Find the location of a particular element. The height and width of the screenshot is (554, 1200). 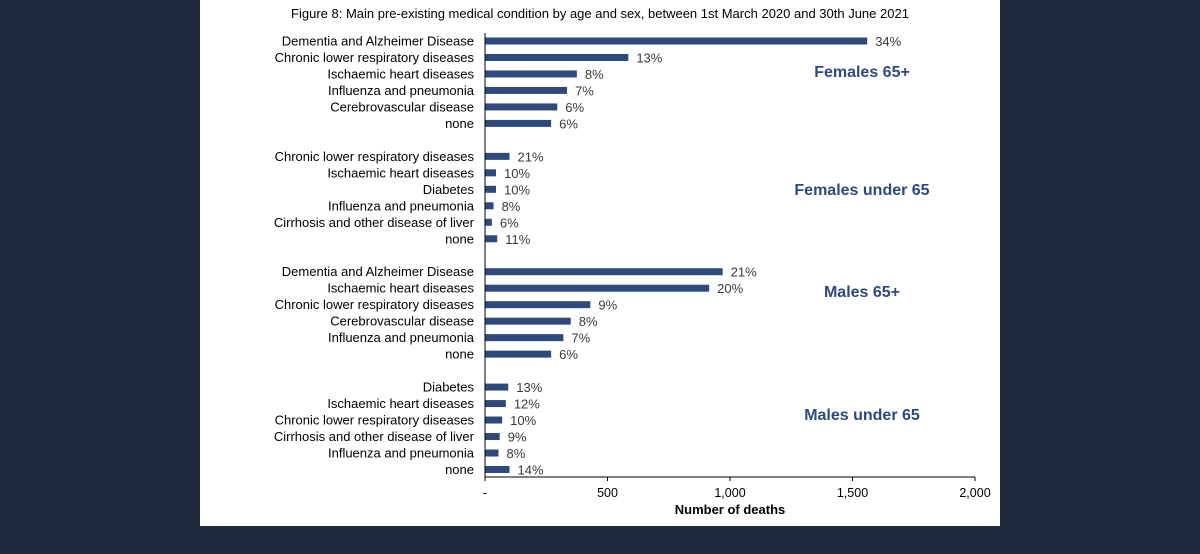

x-tick-label: 2,000 is located at coordinates (974, 493).